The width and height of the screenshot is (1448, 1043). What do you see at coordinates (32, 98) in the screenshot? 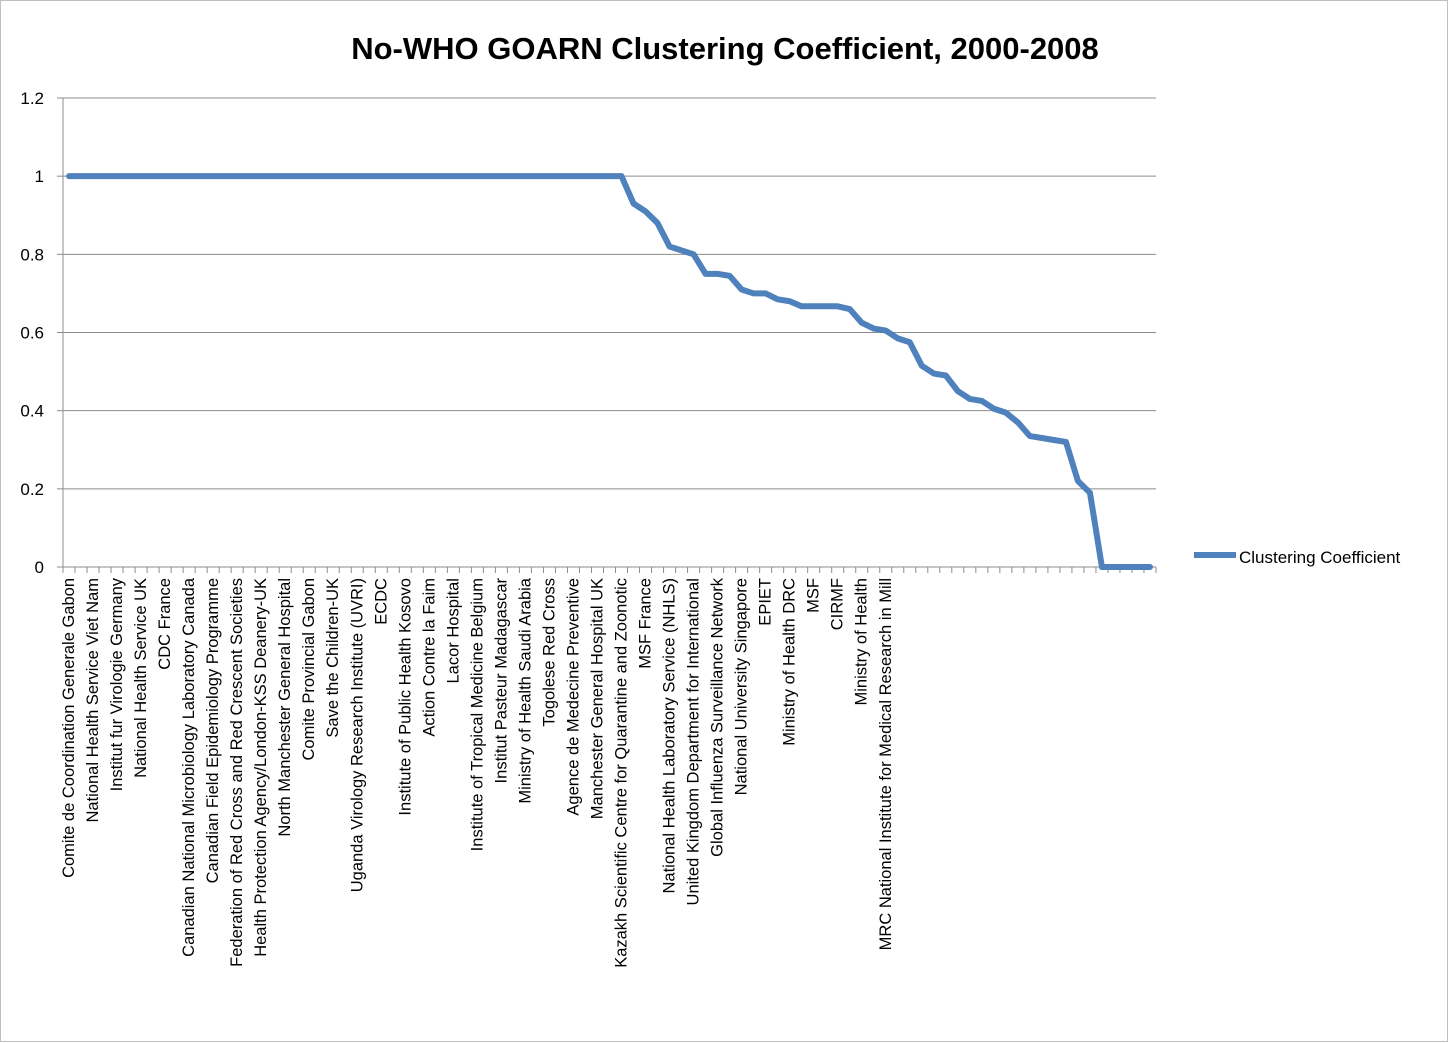
I see `y-tick-label-6: 1.2` at bounding box center [32, 98].